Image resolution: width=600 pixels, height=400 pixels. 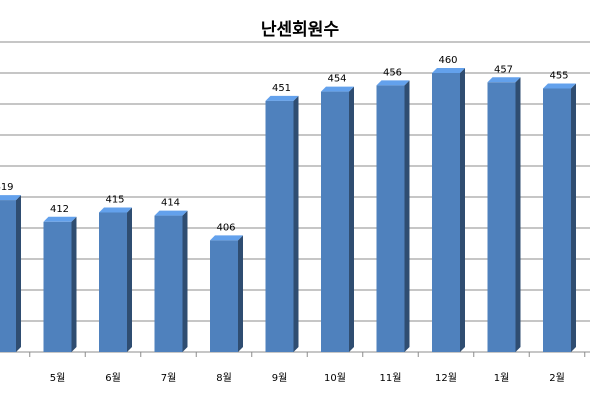 I want to click on x-tick-label: 5월, so click(x=58, y=378).